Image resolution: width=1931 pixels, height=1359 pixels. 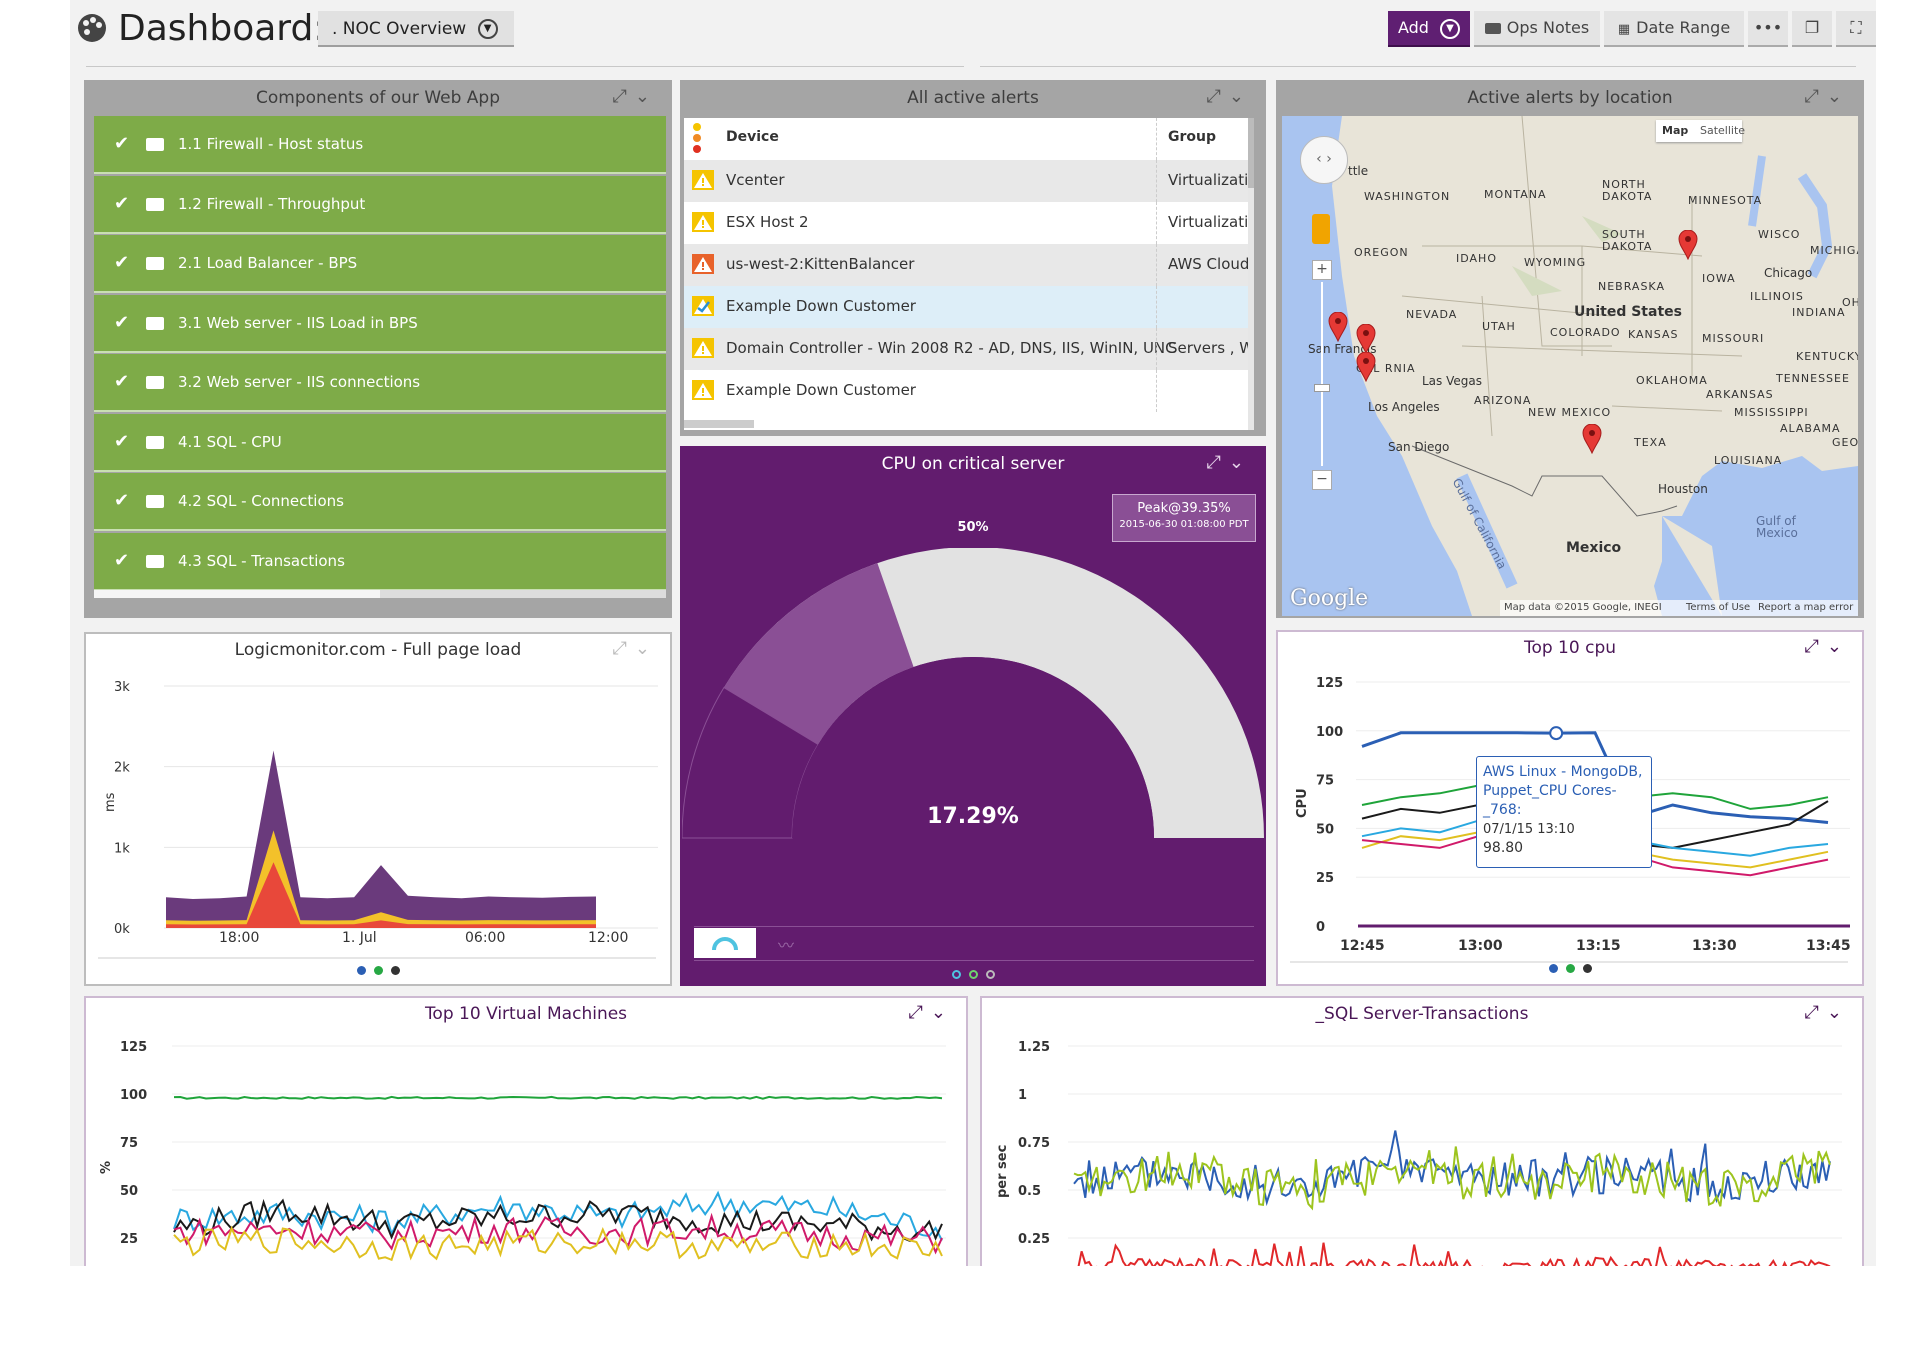 What do you see at coordinates (1422, 1014) in the screenshot?
I see `widget-title: _SQL Server-Transactions` at bounding box center [1422, 1014].